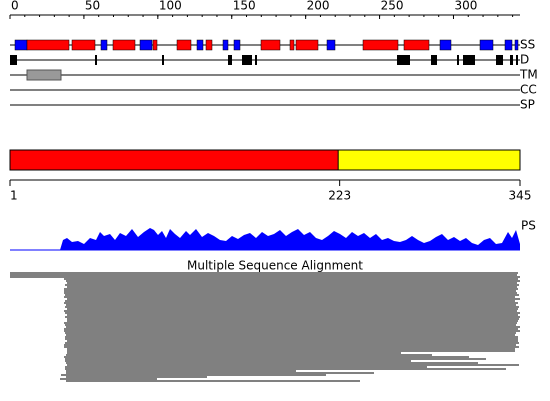 The height and width of the screenshot is (401, 550). What do you see at coordinates (528, 75) in the screenshot?
I see `track-label: TM` at bounding box center [528, 75].